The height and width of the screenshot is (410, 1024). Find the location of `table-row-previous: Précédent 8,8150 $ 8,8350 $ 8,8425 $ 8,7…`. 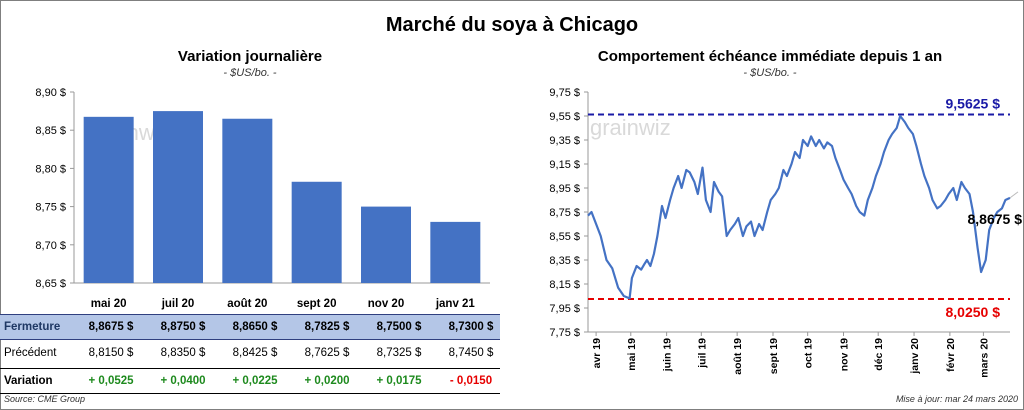

table-row-previous: Précédent 8,8150 $ 8,8350 $ 8,8425 $ 8,7… is located at coordinates (250, 353).